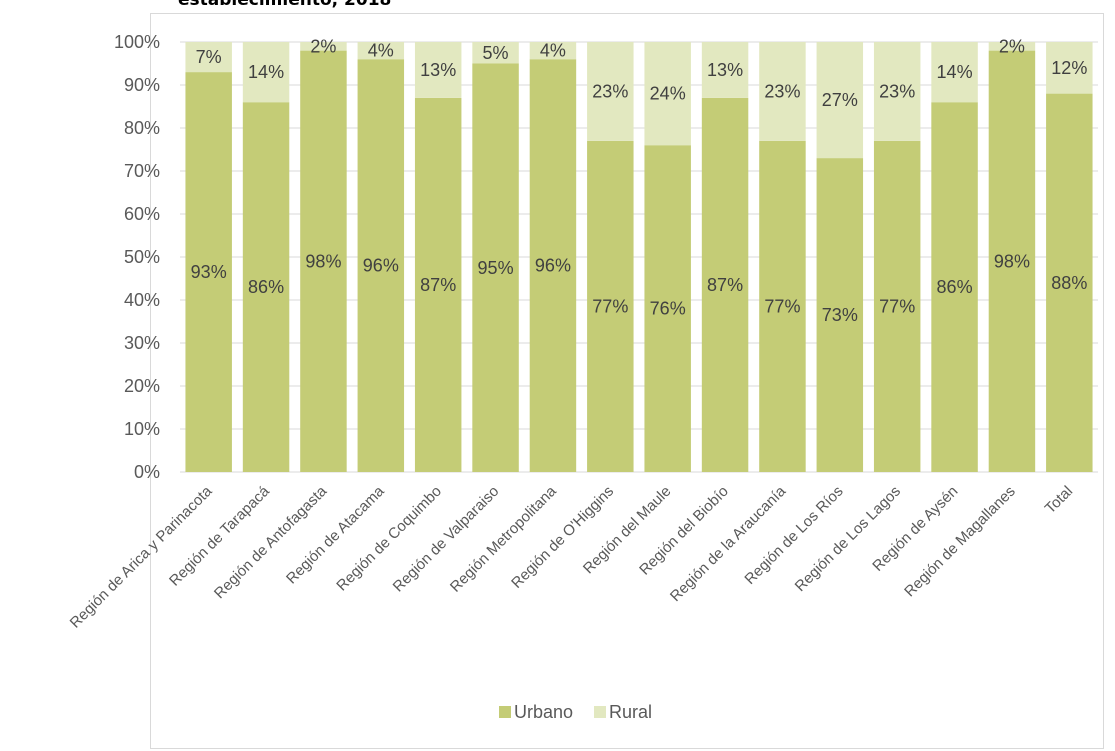 This screenshot has width=1115, height=751. I want to click on y-axis: 0% 10% 20% 30% 40% 50% 60% 70% 80% 90% 100%, so click(137, 257).